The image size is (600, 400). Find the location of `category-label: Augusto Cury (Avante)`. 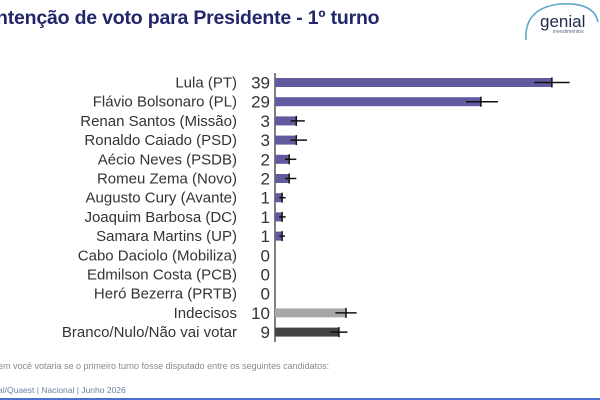

category-label: Augusto Cury (Avante) is located at coordinates (161, 198).